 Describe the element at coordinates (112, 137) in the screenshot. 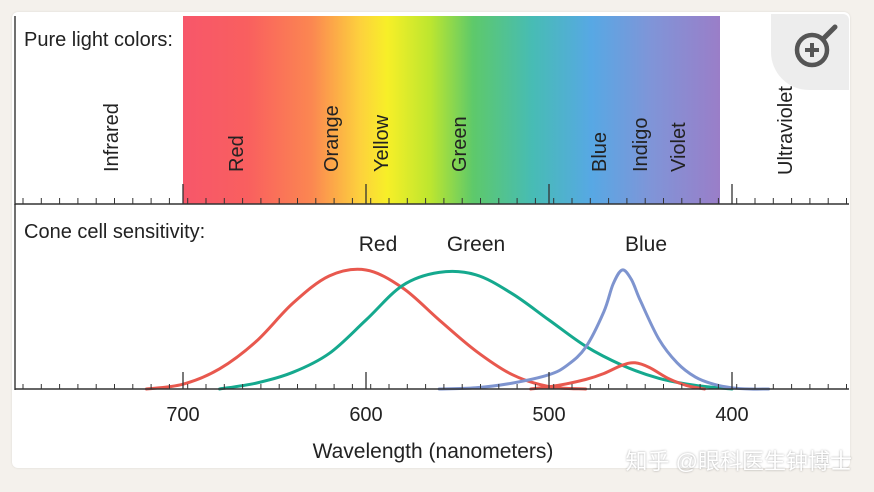

I see `band-label-infrared: Infrared` at that location.